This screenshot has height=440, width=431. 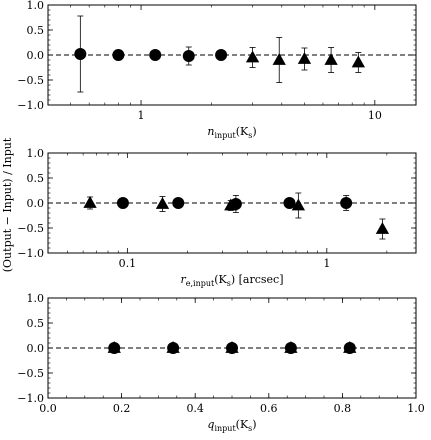 What do you see at coordinates (128, 263) in the screenshot?
I see `x-tick-label: 0.1` at bounding box center [128, 263].